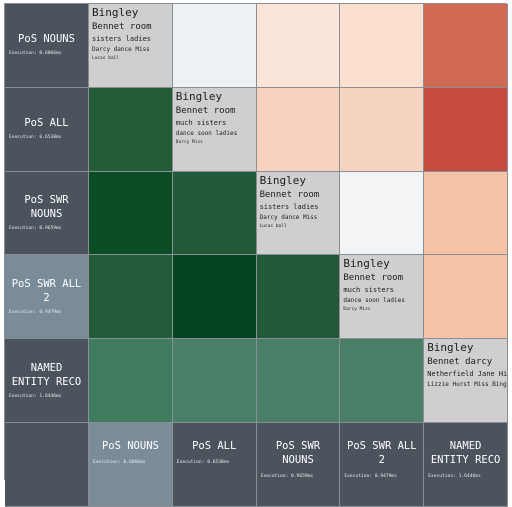 Image resolution: width=512 pixels, height=507 pixels. What do you see at coordinates (467, 385) in the screenshot?
I see `wordcloud-line: Lizzie Hurst Miss Bingley Lizzy` at bounding box center [467, 385].